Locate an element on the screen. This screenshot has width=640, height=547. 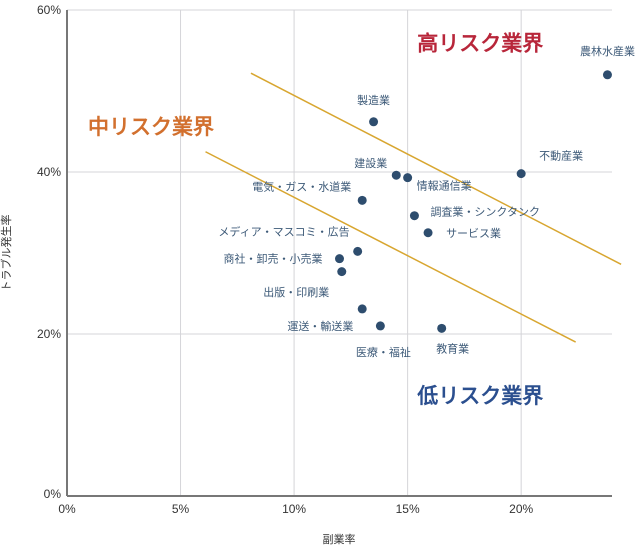
point-label: 出版・印刷業 is located at coordinates (296, 292).